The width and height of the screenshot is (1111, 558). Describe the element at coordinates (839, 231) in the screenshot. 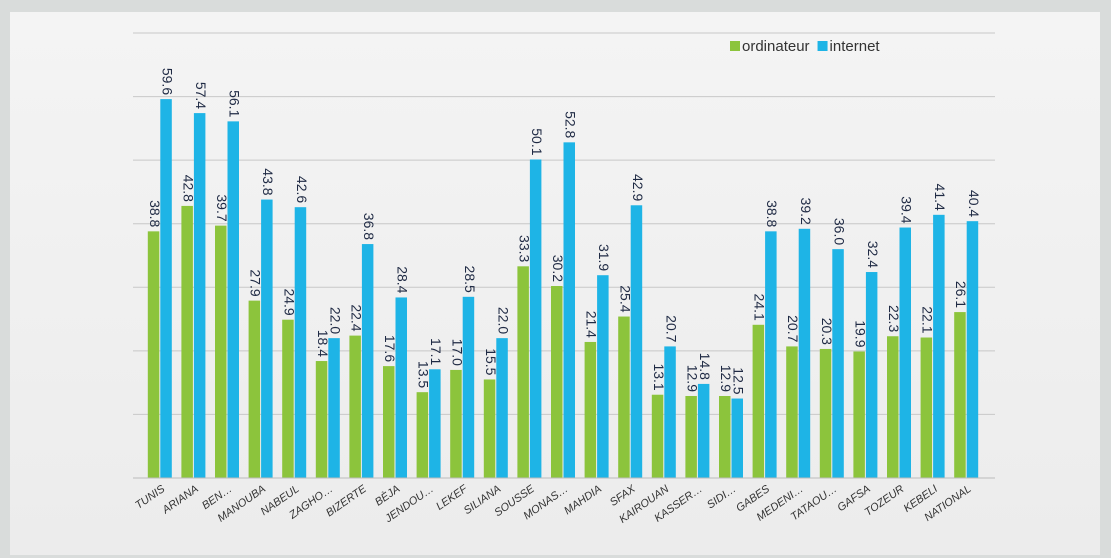

I see `data-label: 36.0` at that location.